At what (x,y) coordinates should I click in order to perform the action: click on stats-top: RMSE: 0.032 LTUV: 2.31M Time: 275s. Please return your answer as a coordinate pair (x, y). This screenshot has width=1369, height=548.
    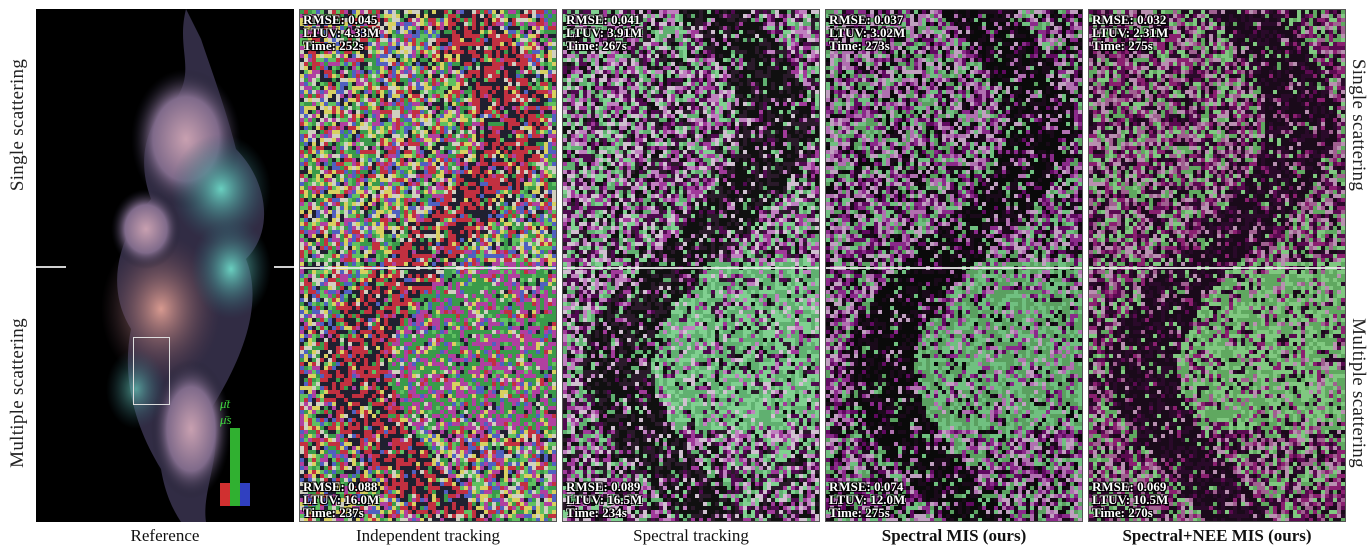
    Looking at the image, I should click on (1130, 32).